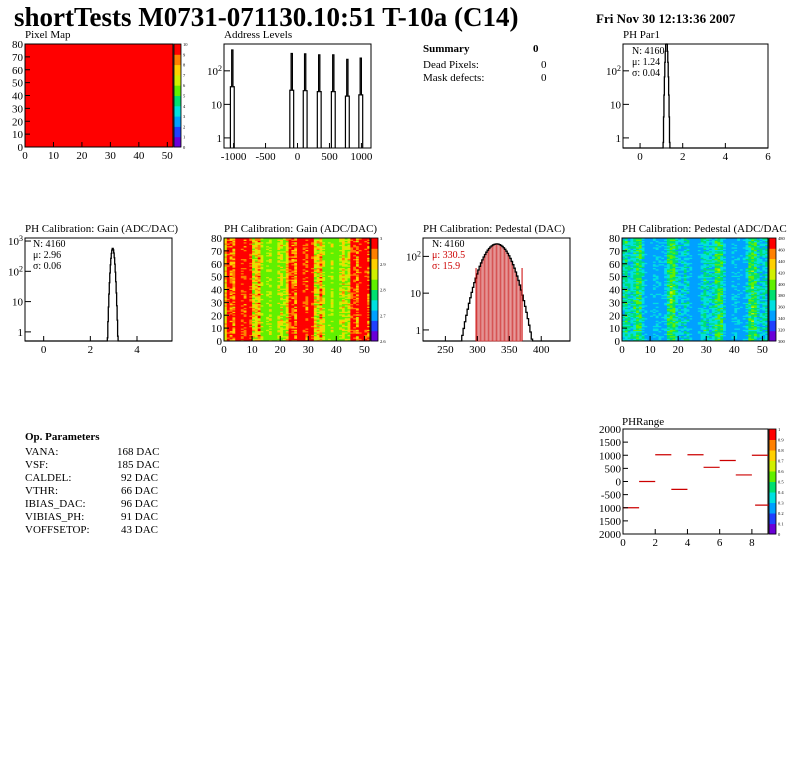 The width and height of the screenshot is (796, 772). Describe the element at coordinates (102, 229) in the screenshot. I see `ph-gain-title: PH Calibration: Gain (ADC/DAC)` at that location.